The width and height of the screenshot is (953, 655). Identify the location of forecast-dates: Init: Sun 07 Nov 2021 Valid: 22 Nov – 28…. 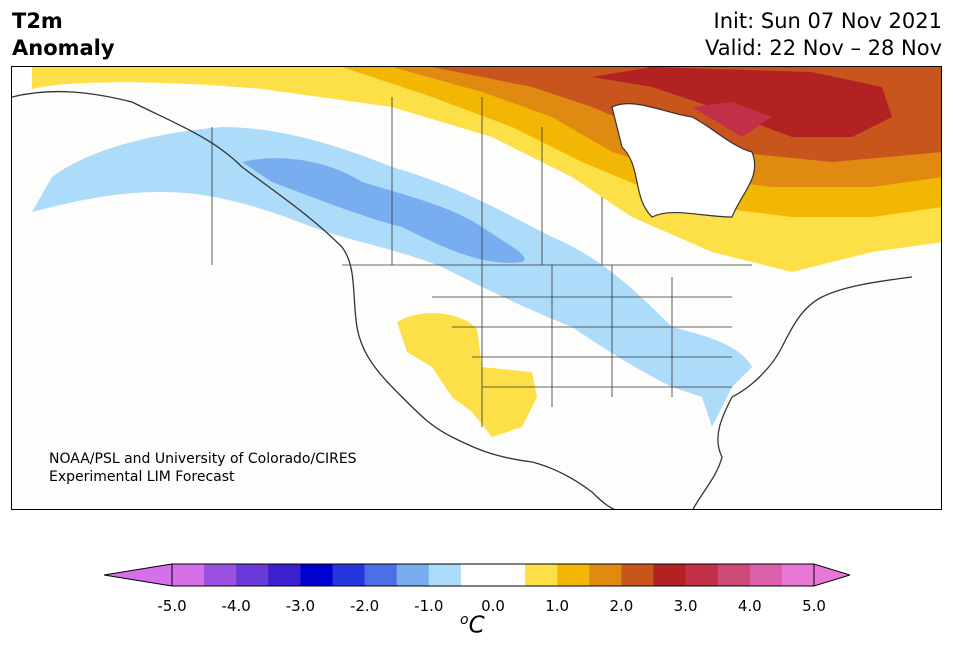
(823, 35).